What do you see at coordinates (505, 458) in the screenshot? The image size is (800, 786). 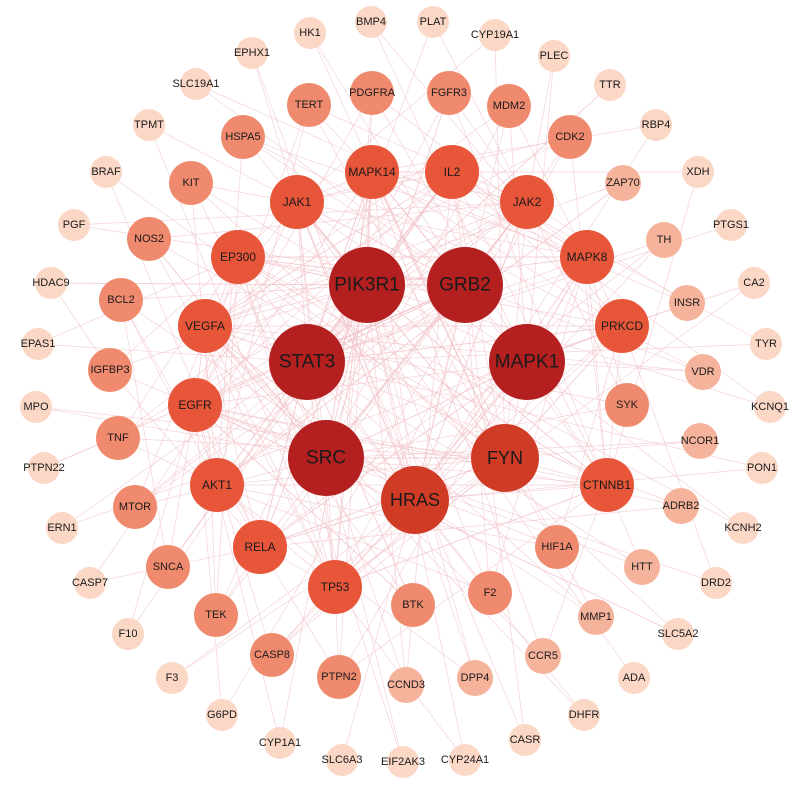 I see `node-fyn: FYN` at bounding box center [505, 458].